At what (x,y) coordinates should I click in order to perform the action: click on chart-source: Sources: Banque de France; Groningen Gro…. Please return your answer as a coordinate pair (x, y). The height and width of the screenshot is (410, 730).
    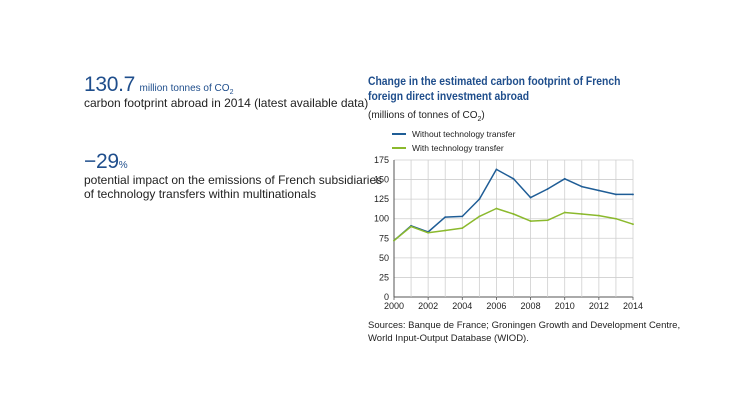
    Looking at the image, I should click on (524, 332).